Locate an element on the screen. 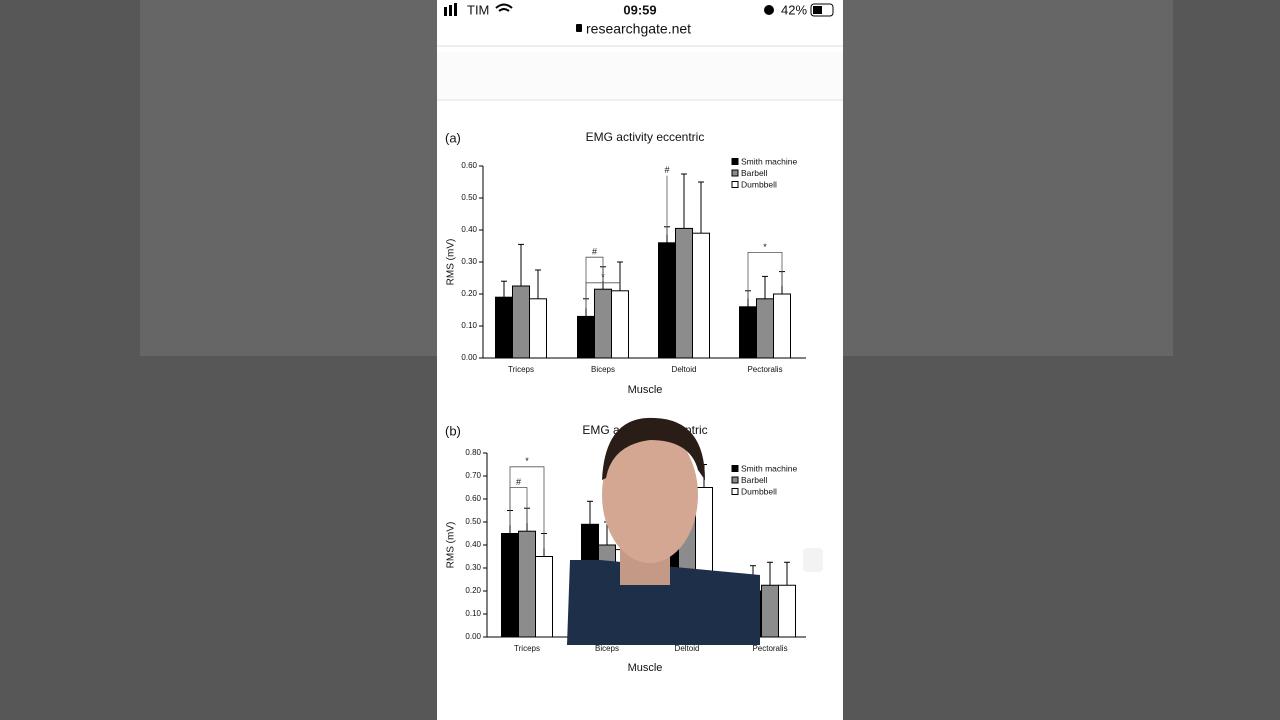 The width and height of the screenshot is (1280, 720). carrier: TIM is located at coordinates (478, 9).